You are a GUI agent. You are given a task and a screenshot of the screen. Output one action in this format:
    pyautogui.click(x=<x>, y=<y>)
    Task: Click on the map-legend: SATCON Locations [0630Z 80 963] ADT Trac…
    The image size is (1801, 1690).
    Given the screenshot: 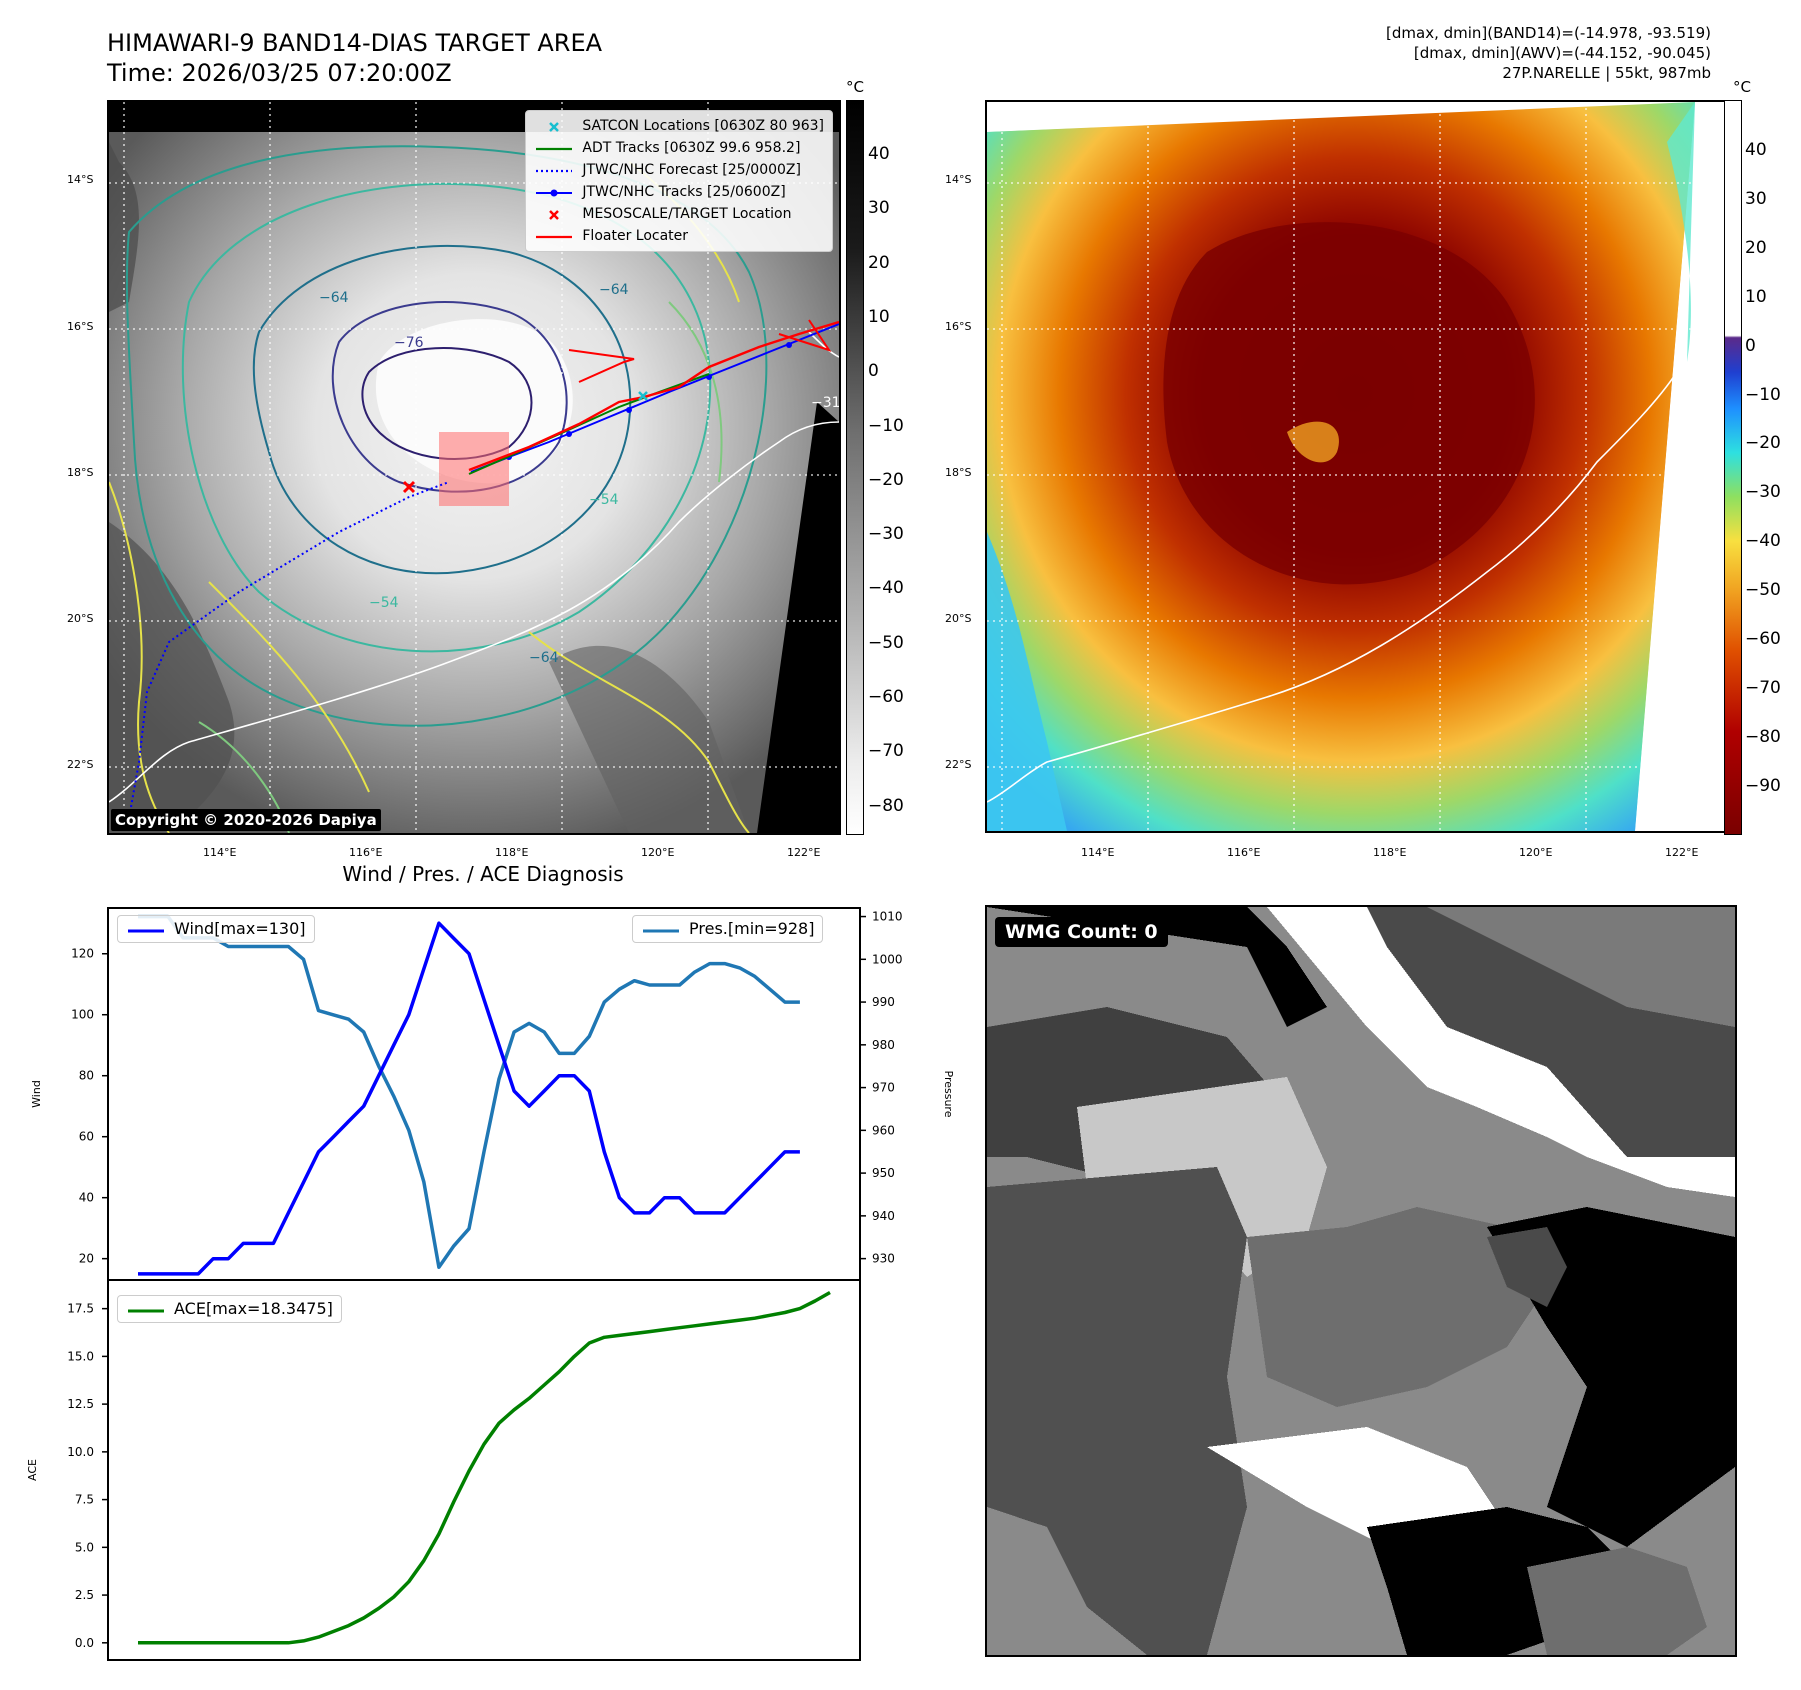 What is the action you would take?
    pyautogui.click(x=679, y=181)
    